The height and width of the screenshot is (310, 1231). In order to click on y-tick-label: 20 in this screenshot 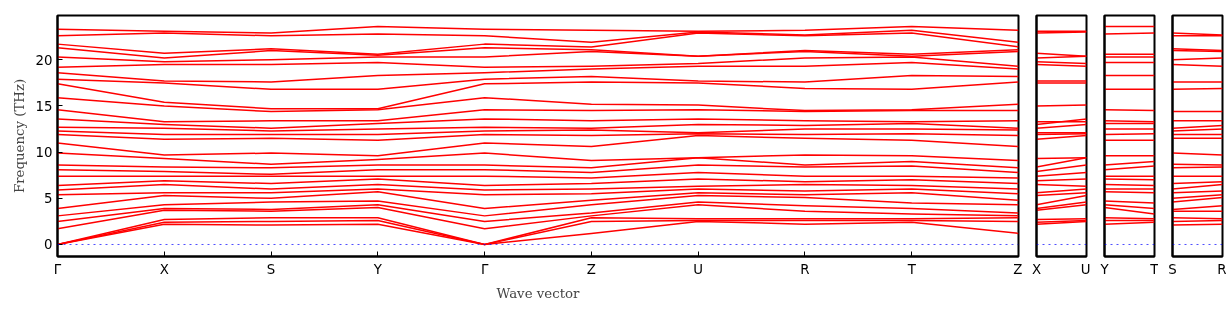, I will do `click(44, 60)`.